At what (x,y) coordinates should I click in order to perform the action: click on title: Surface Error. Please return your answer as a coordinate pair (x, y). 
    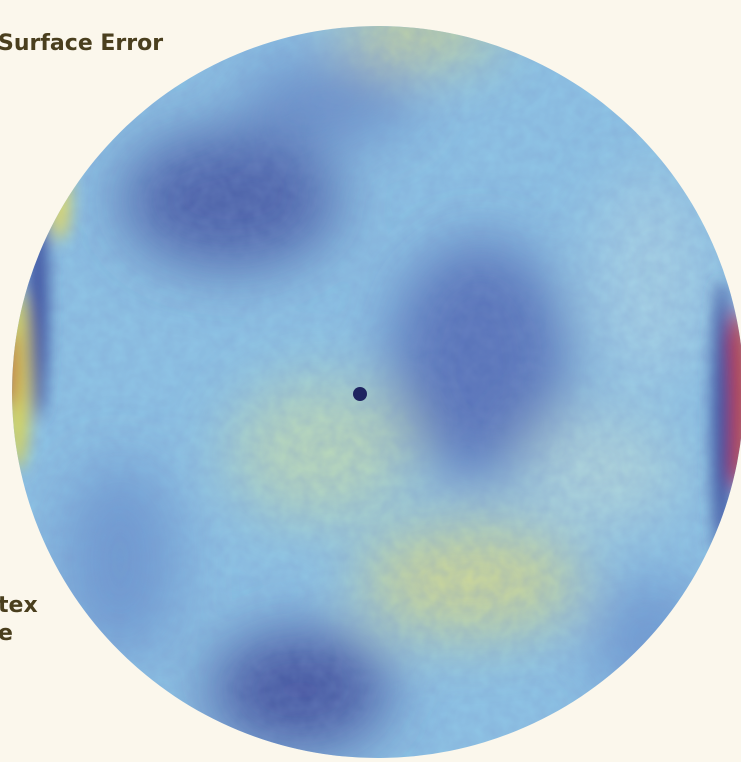
    Looking at the image, I should click on (81, 43).